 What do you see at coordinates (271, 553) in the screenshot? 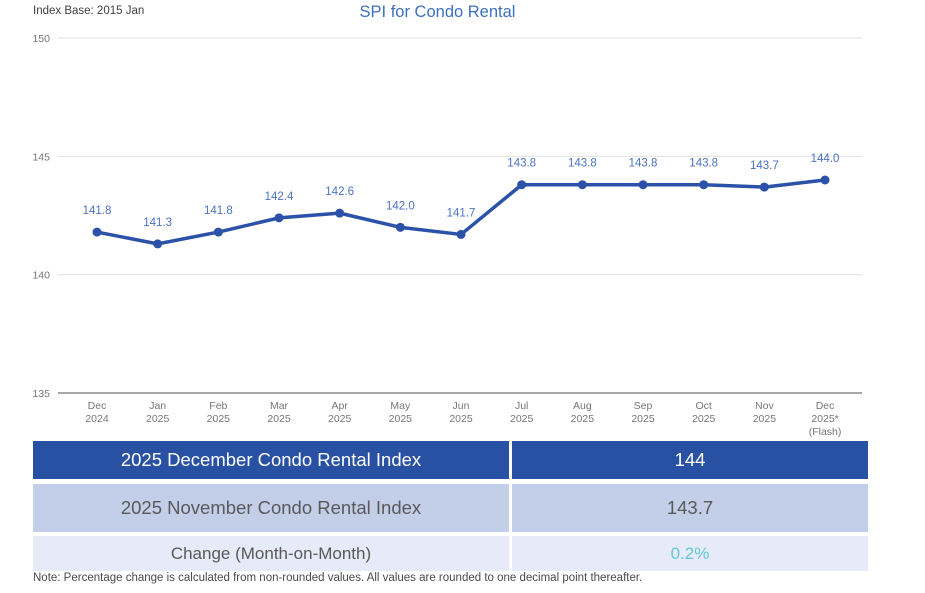
I see `row-label: Change (Month-on-Month)` at bounding box center [271, 553].